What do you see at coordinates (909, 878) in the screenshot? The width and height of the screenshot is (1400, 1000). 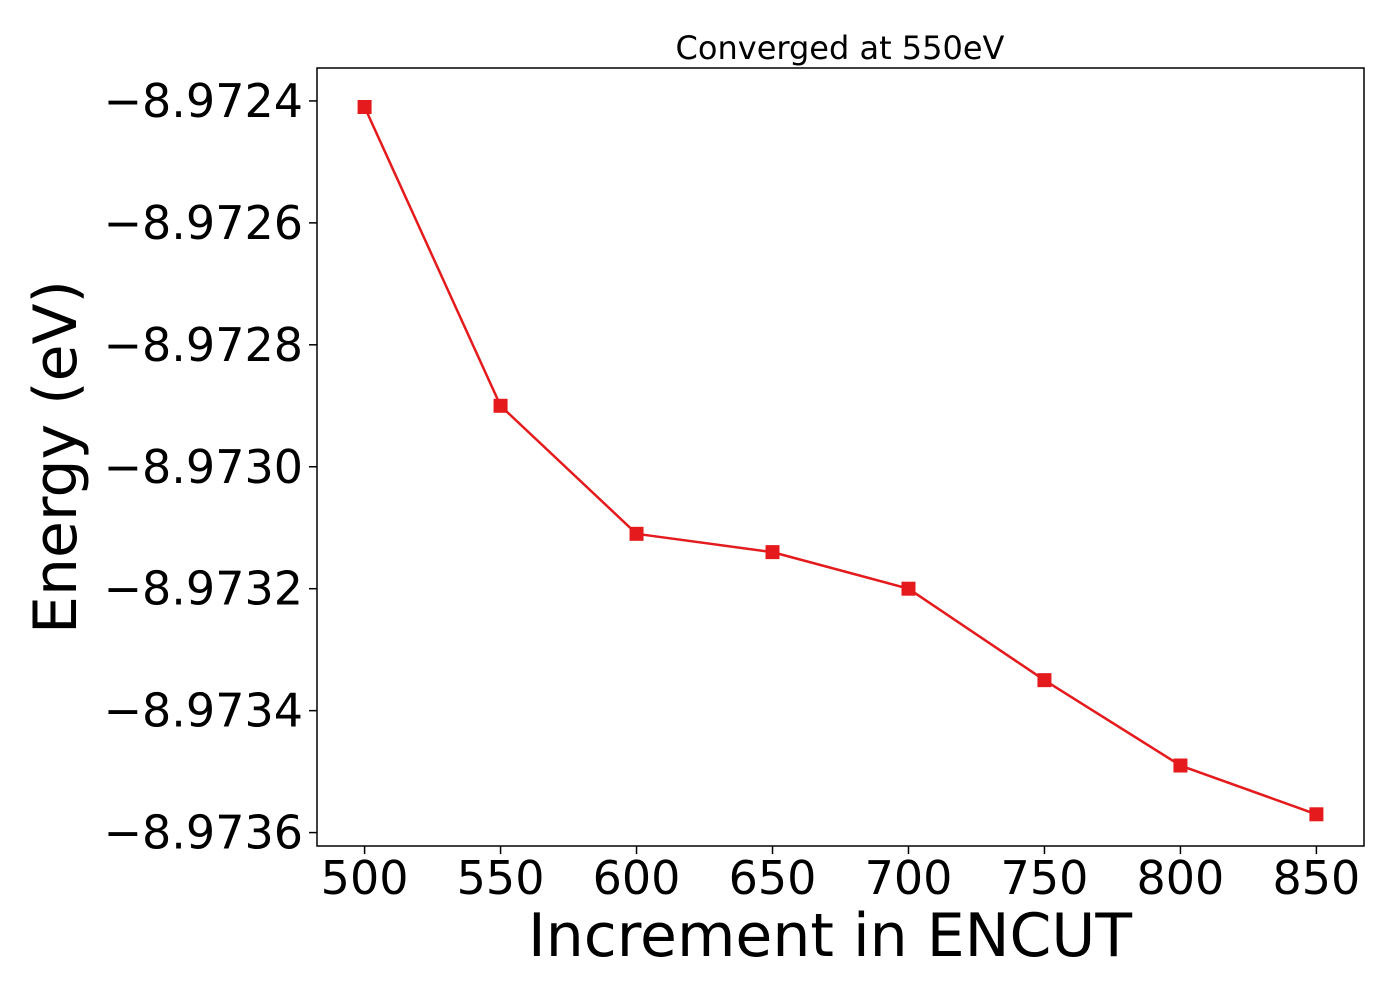 I see `x-tick-label: 700` at bounding box center [909, 878].